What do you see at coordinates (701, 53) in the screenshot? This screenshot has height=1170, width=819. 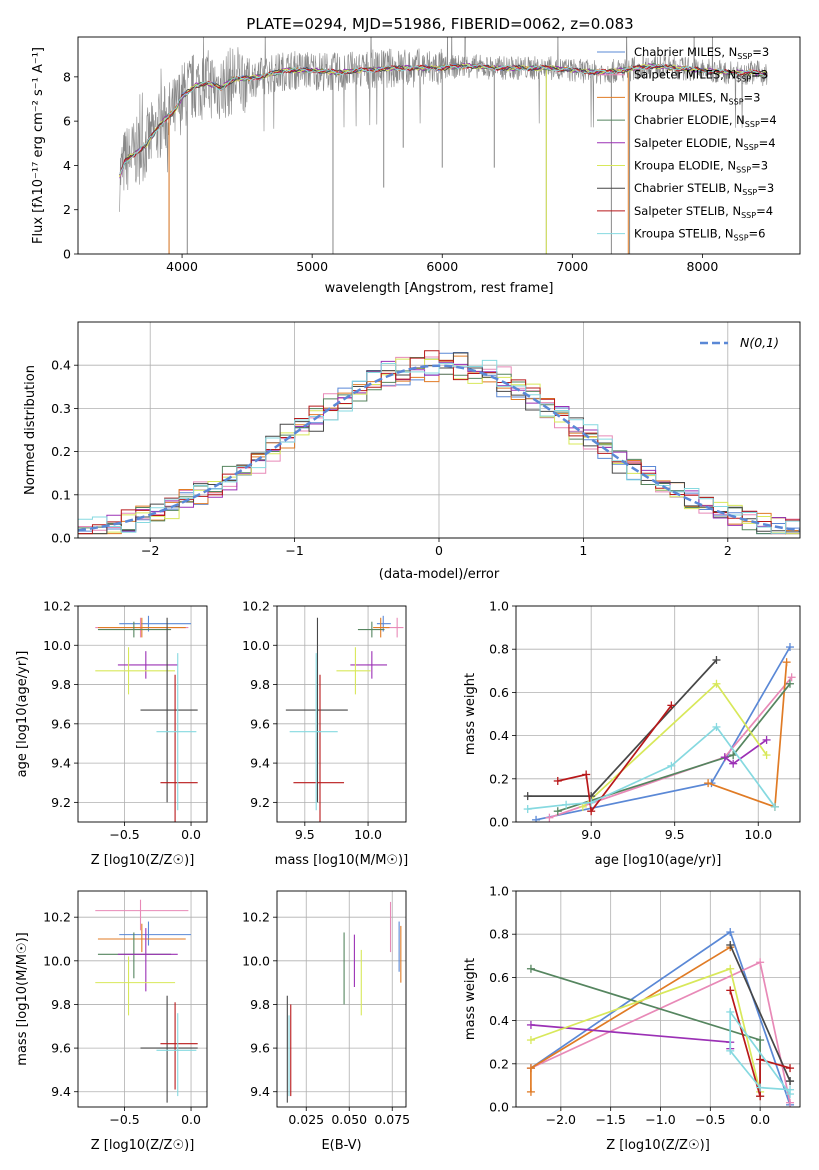 I see `legend-entry: Chabrier MILES, NSSP=3` at bounding box center [701, 53].